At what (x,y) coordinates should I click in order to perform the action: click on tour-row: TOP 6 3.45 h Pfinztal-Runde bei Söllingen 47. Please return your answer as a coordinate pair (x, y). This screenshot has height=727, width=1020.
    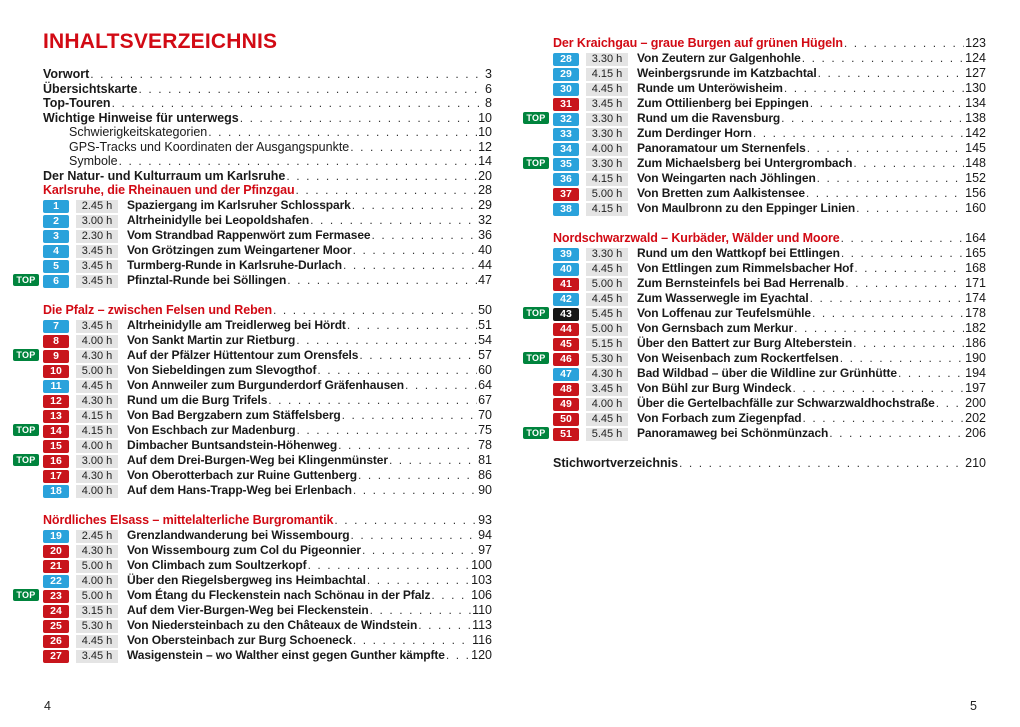
    Looking at the image, I should click on (252, 280).